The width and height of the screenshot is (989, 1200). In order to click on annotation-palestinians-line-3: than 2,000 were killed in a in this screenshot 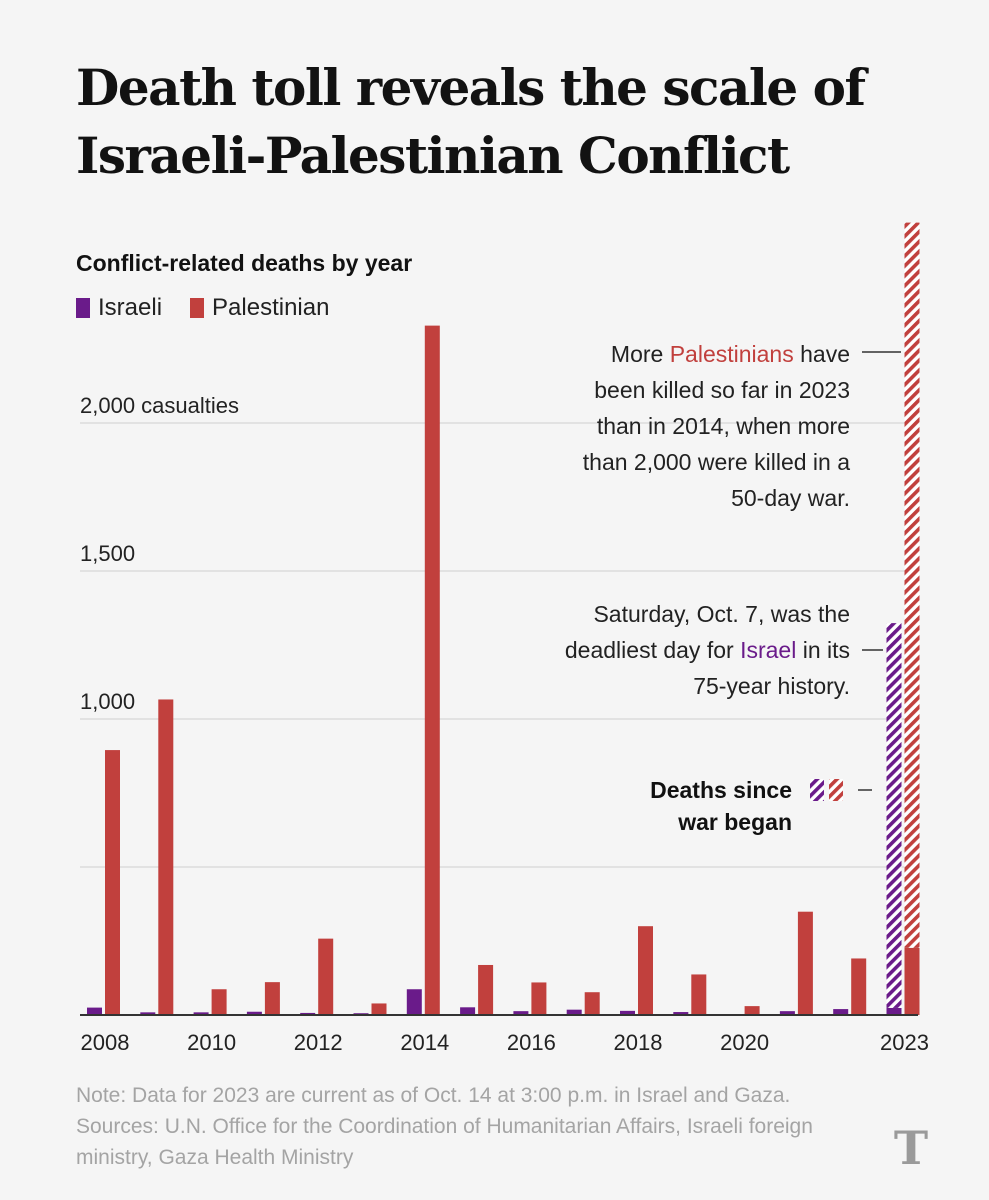, I will do `click(716, 462)`.